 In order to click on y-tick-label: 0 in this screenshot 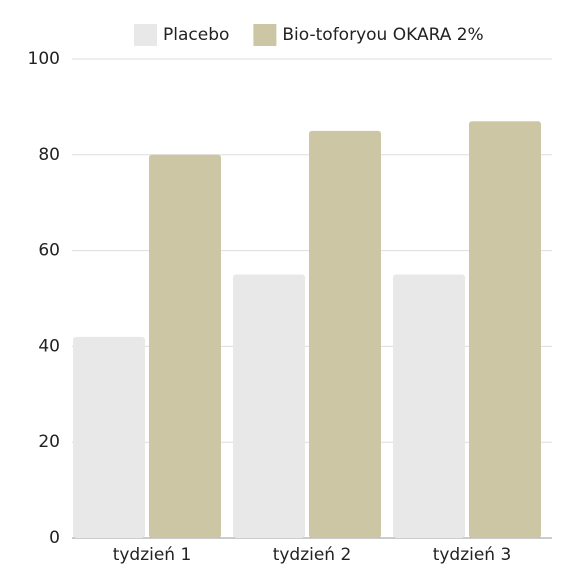, I will do `click(54, 538)`.